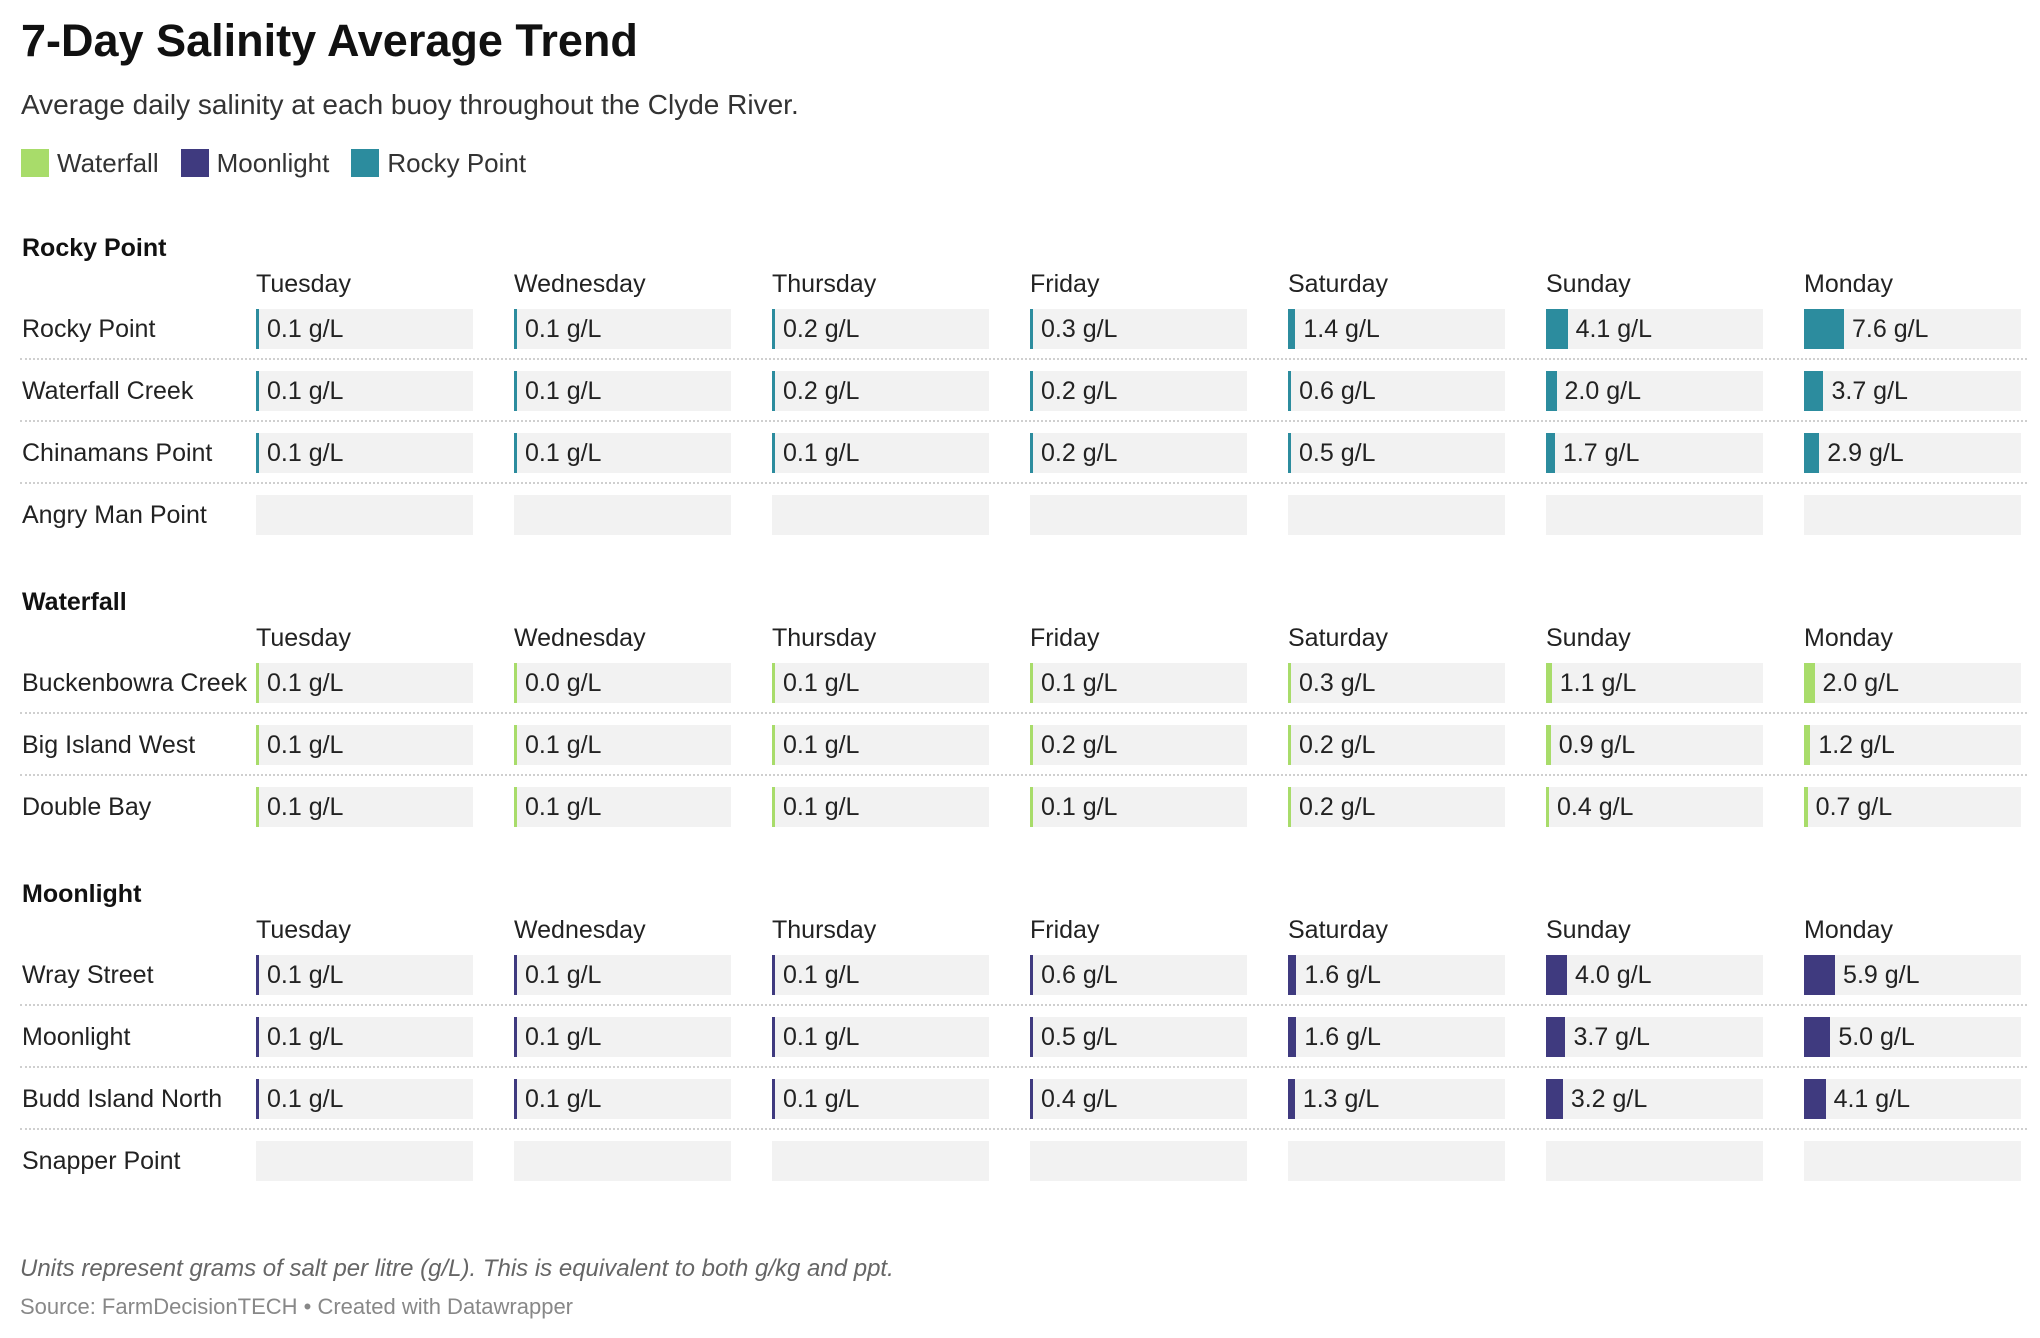  Describe the element at coordinates (1138, 329) in the screenshot. I see `salinity-cell: 0.3 g/L` at that location.